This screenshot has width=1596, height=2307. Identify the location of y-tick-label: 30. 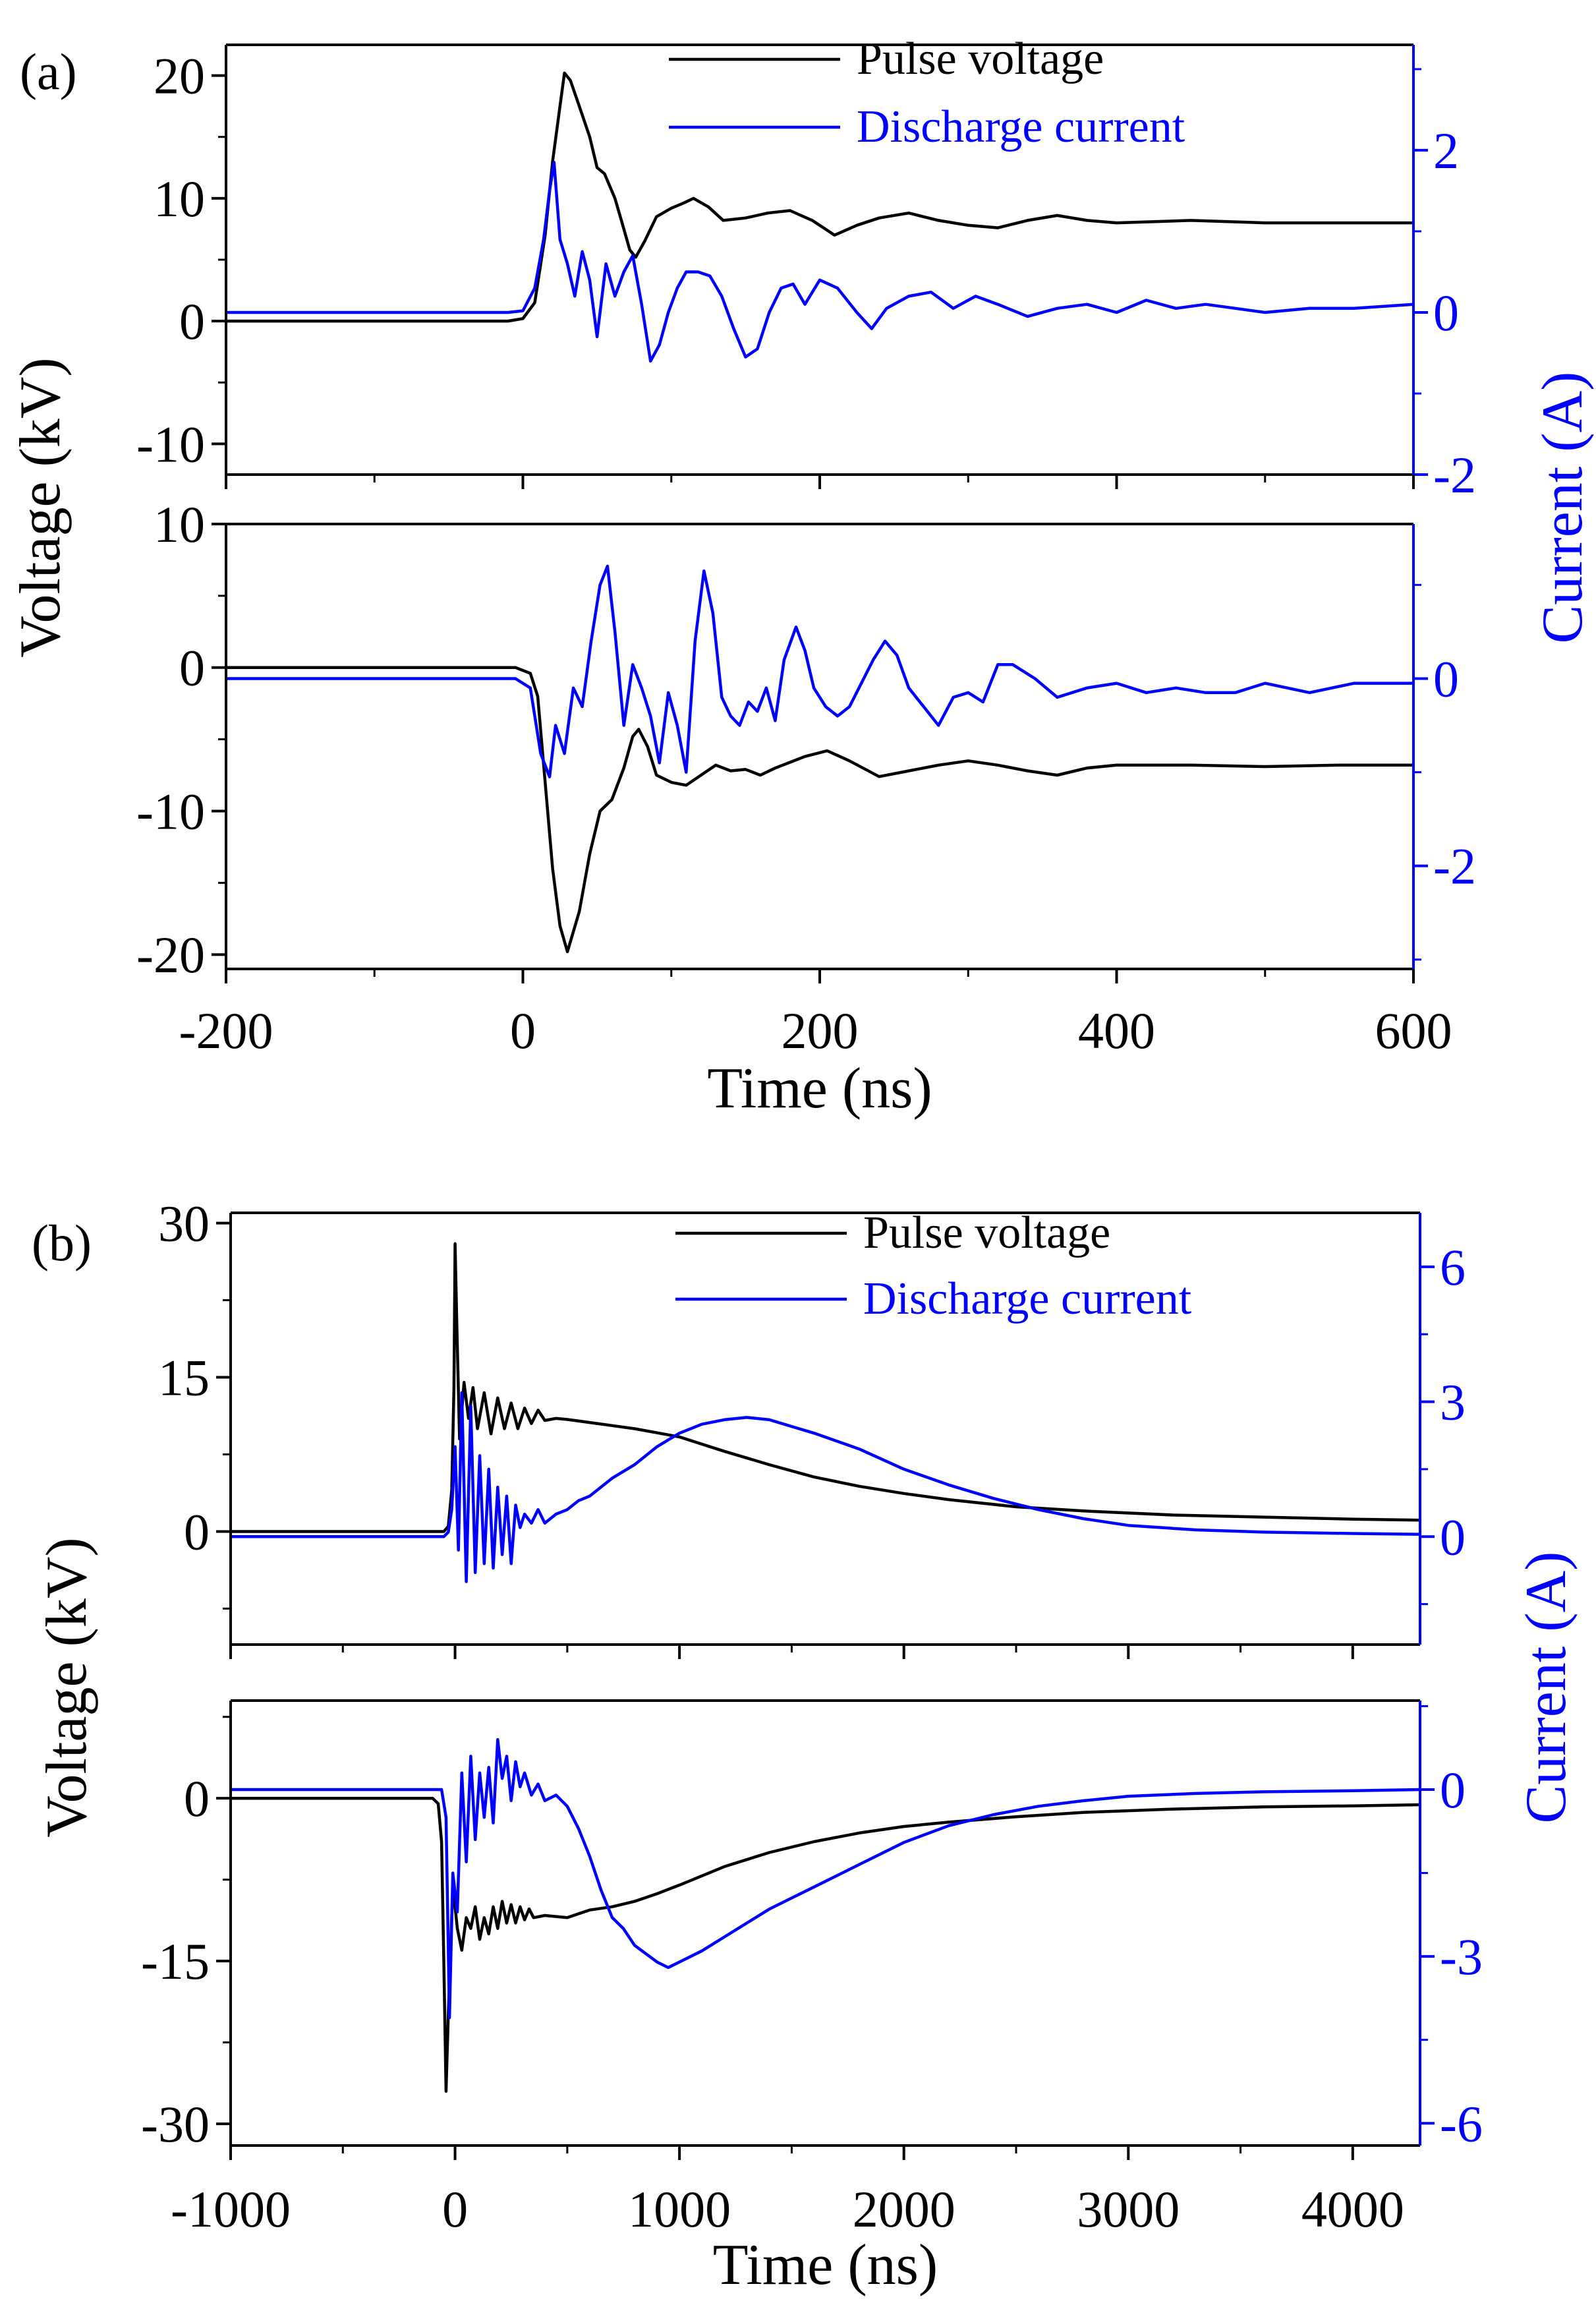
(184, 1223).